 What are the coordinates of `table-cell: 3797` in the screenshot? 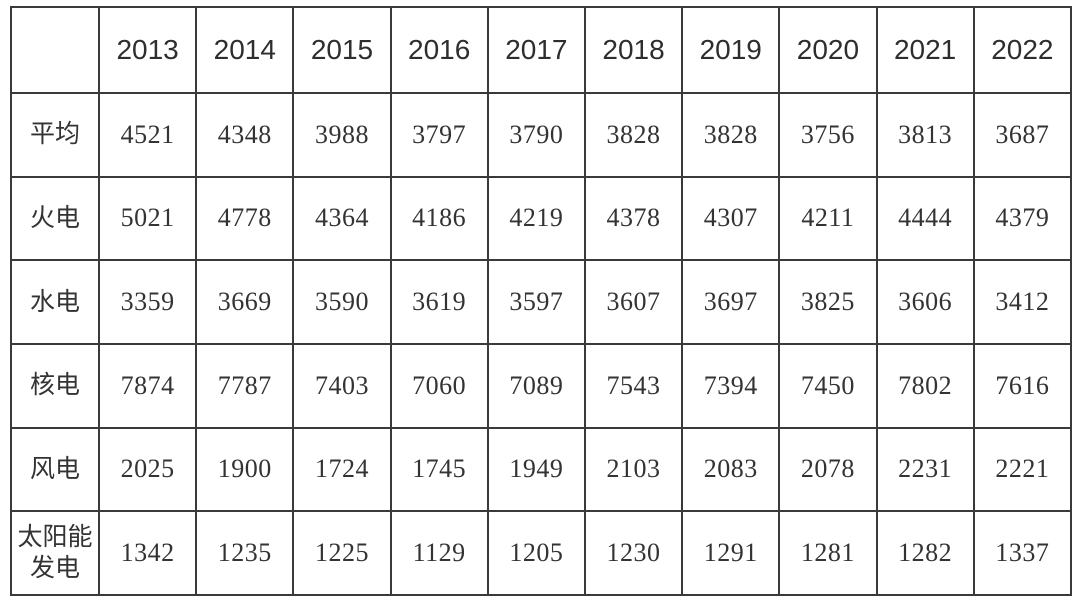 It's located at (439, 135).